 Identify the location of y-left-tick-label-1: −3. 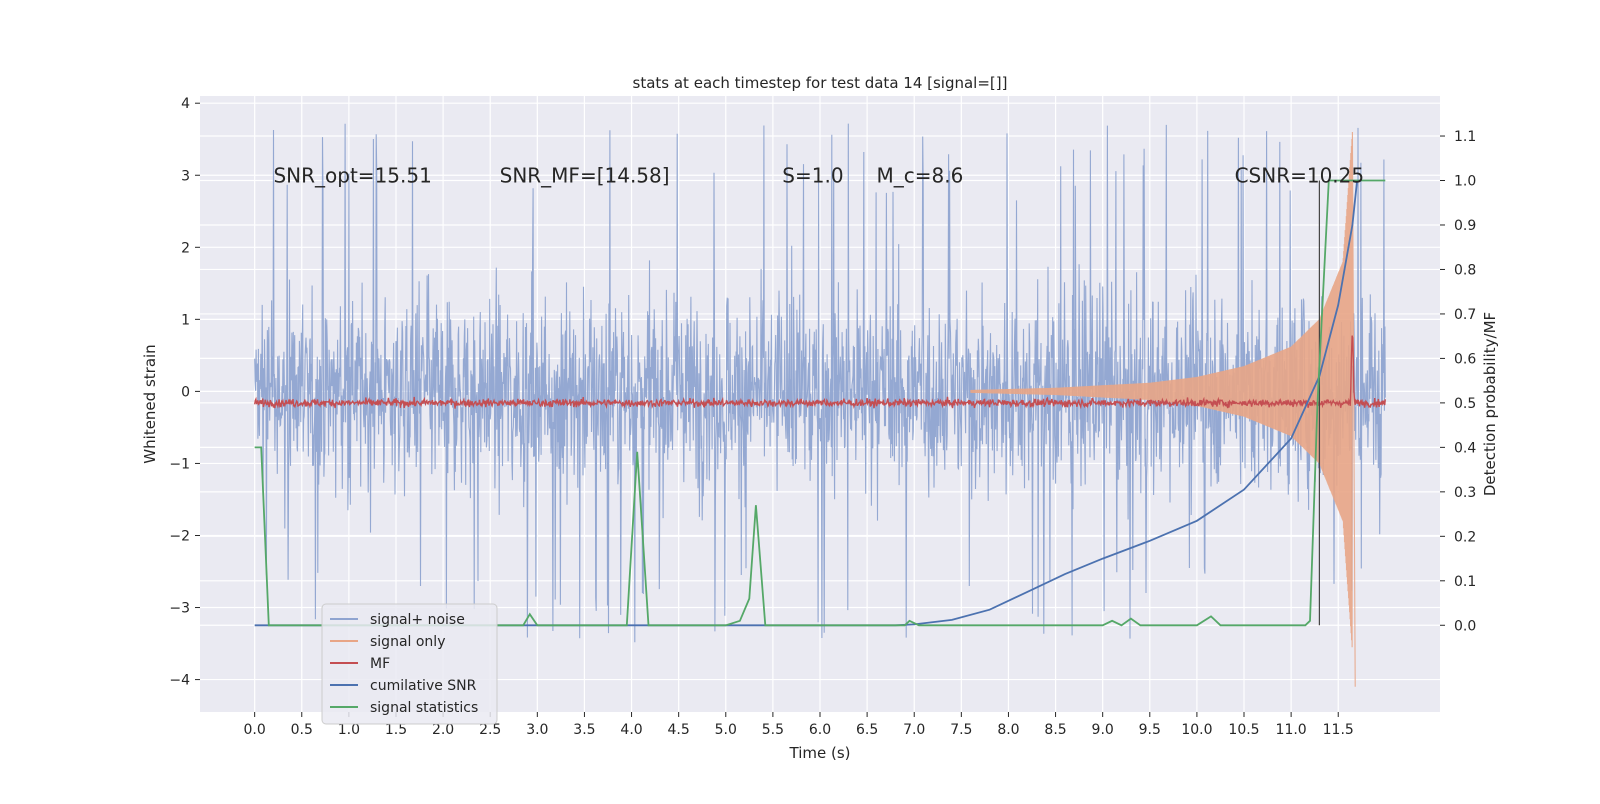
(179, 609).